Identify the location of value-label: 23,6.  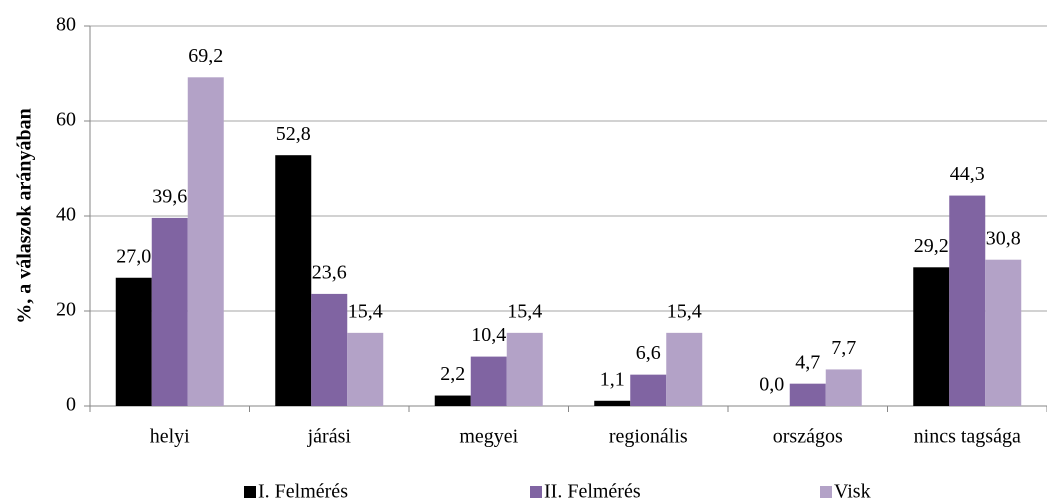
(329, 272).